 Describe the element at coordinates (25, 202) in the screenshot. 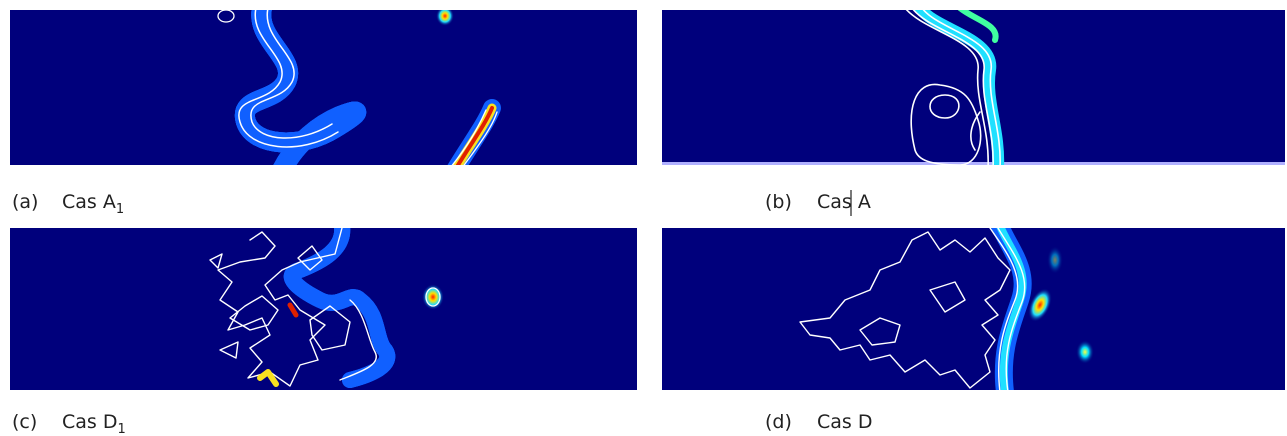

I see `caption-tag: (a)` at that location.